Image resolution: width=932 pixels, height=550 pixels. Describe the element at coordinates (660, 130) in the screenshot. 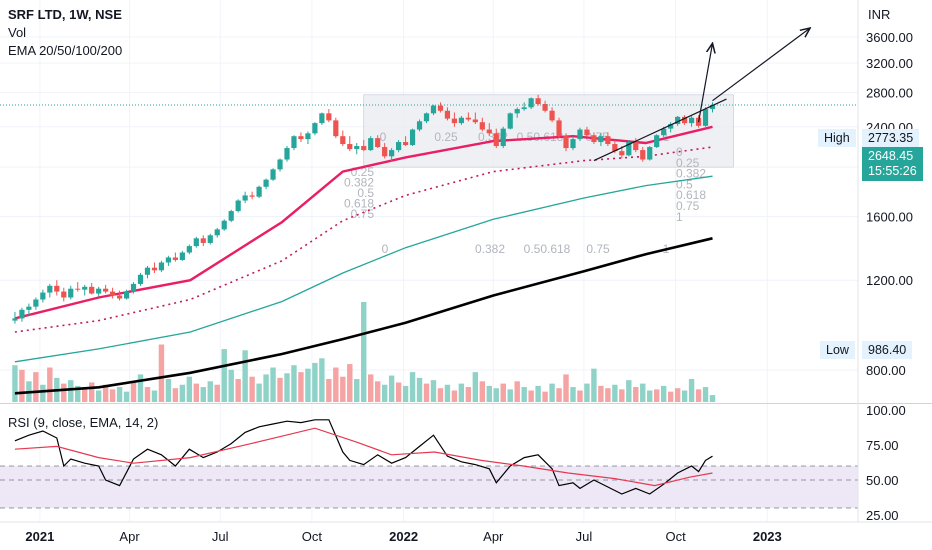

I see `trendline` at that location.